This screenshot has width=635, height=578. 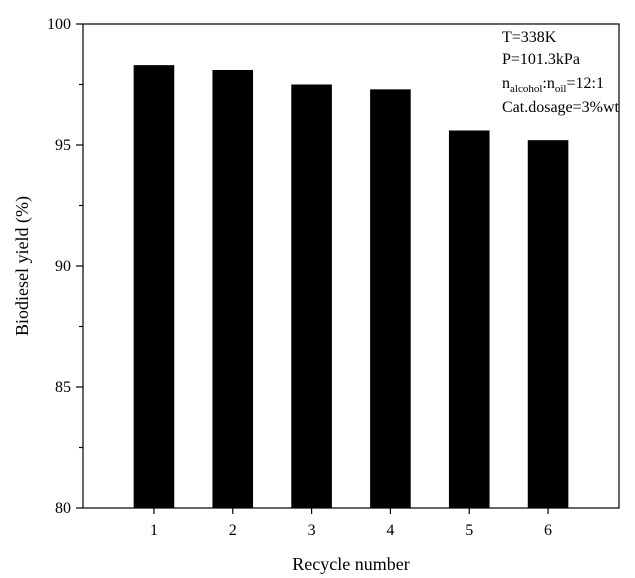 I want to click on y-tick-label-80: 80, so click(x=63, y=508).